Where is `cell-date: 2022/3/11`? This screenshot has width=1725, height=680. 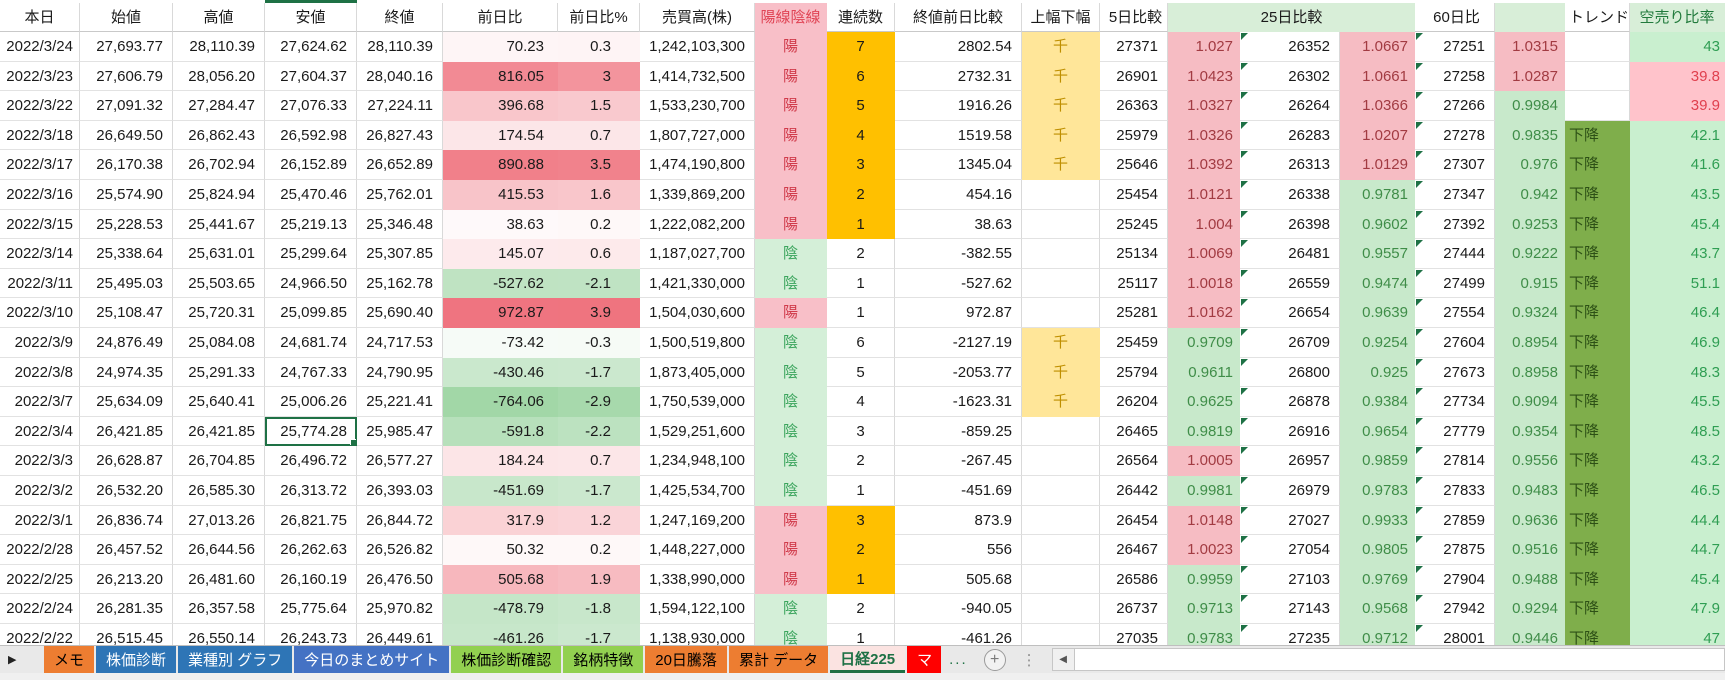 cell-date: 2022/3/11 is located at coordinates (40, 283).